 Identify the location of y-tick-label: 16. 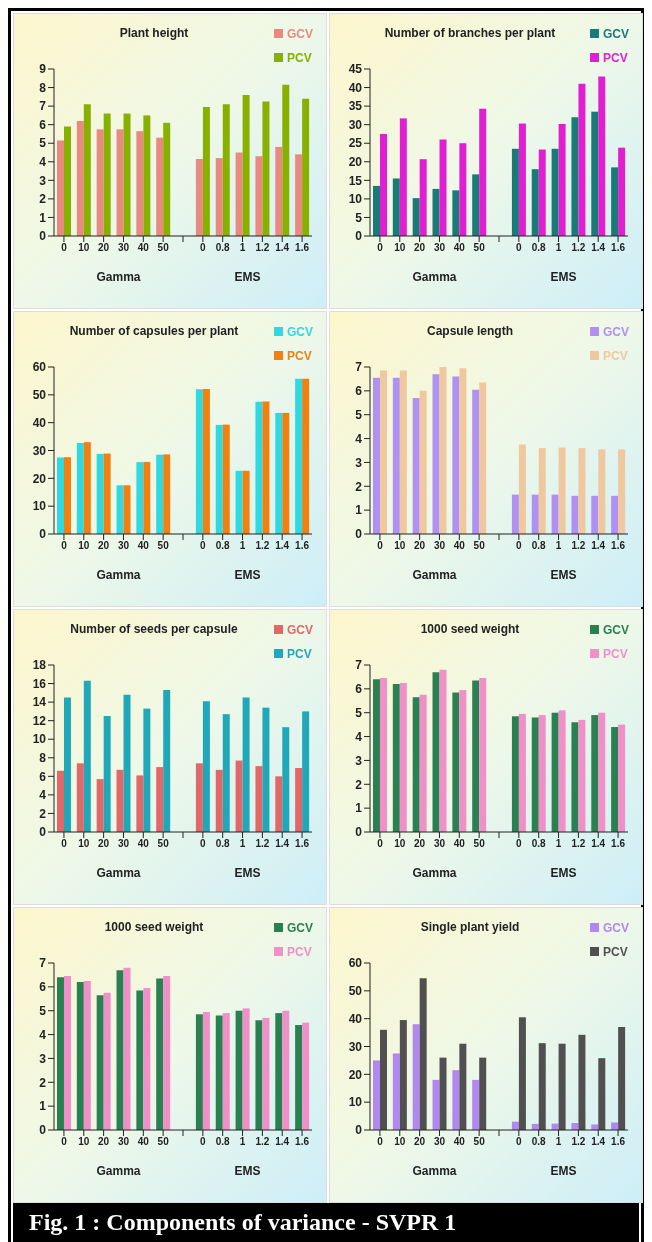
(39, 683).